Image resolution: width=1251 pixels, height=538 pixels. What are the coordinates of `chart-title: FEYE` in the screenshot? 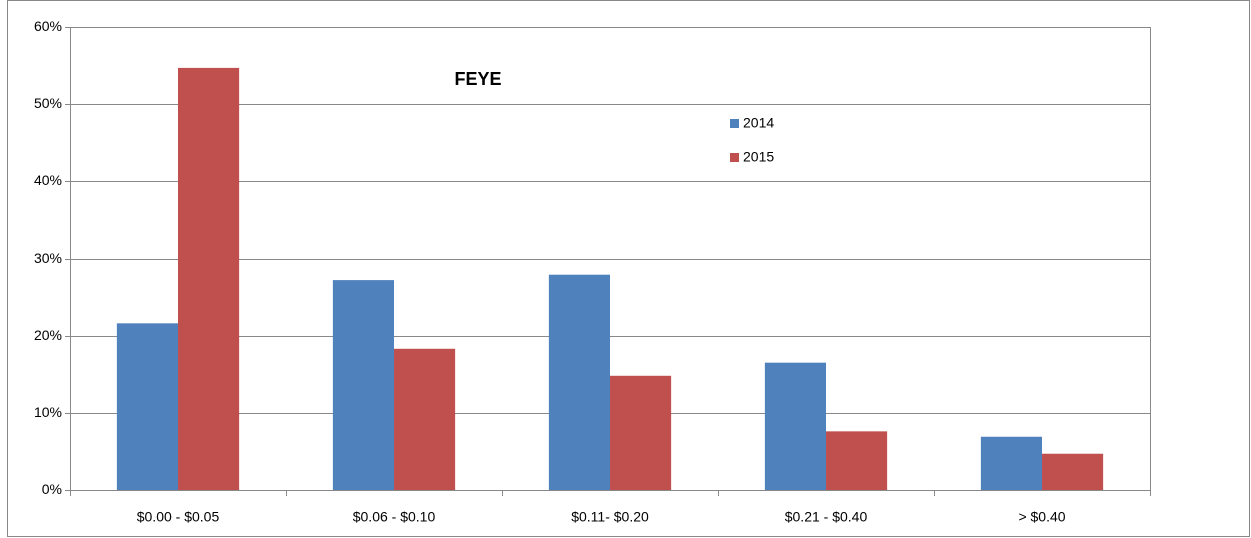 It's located at (477, 79).